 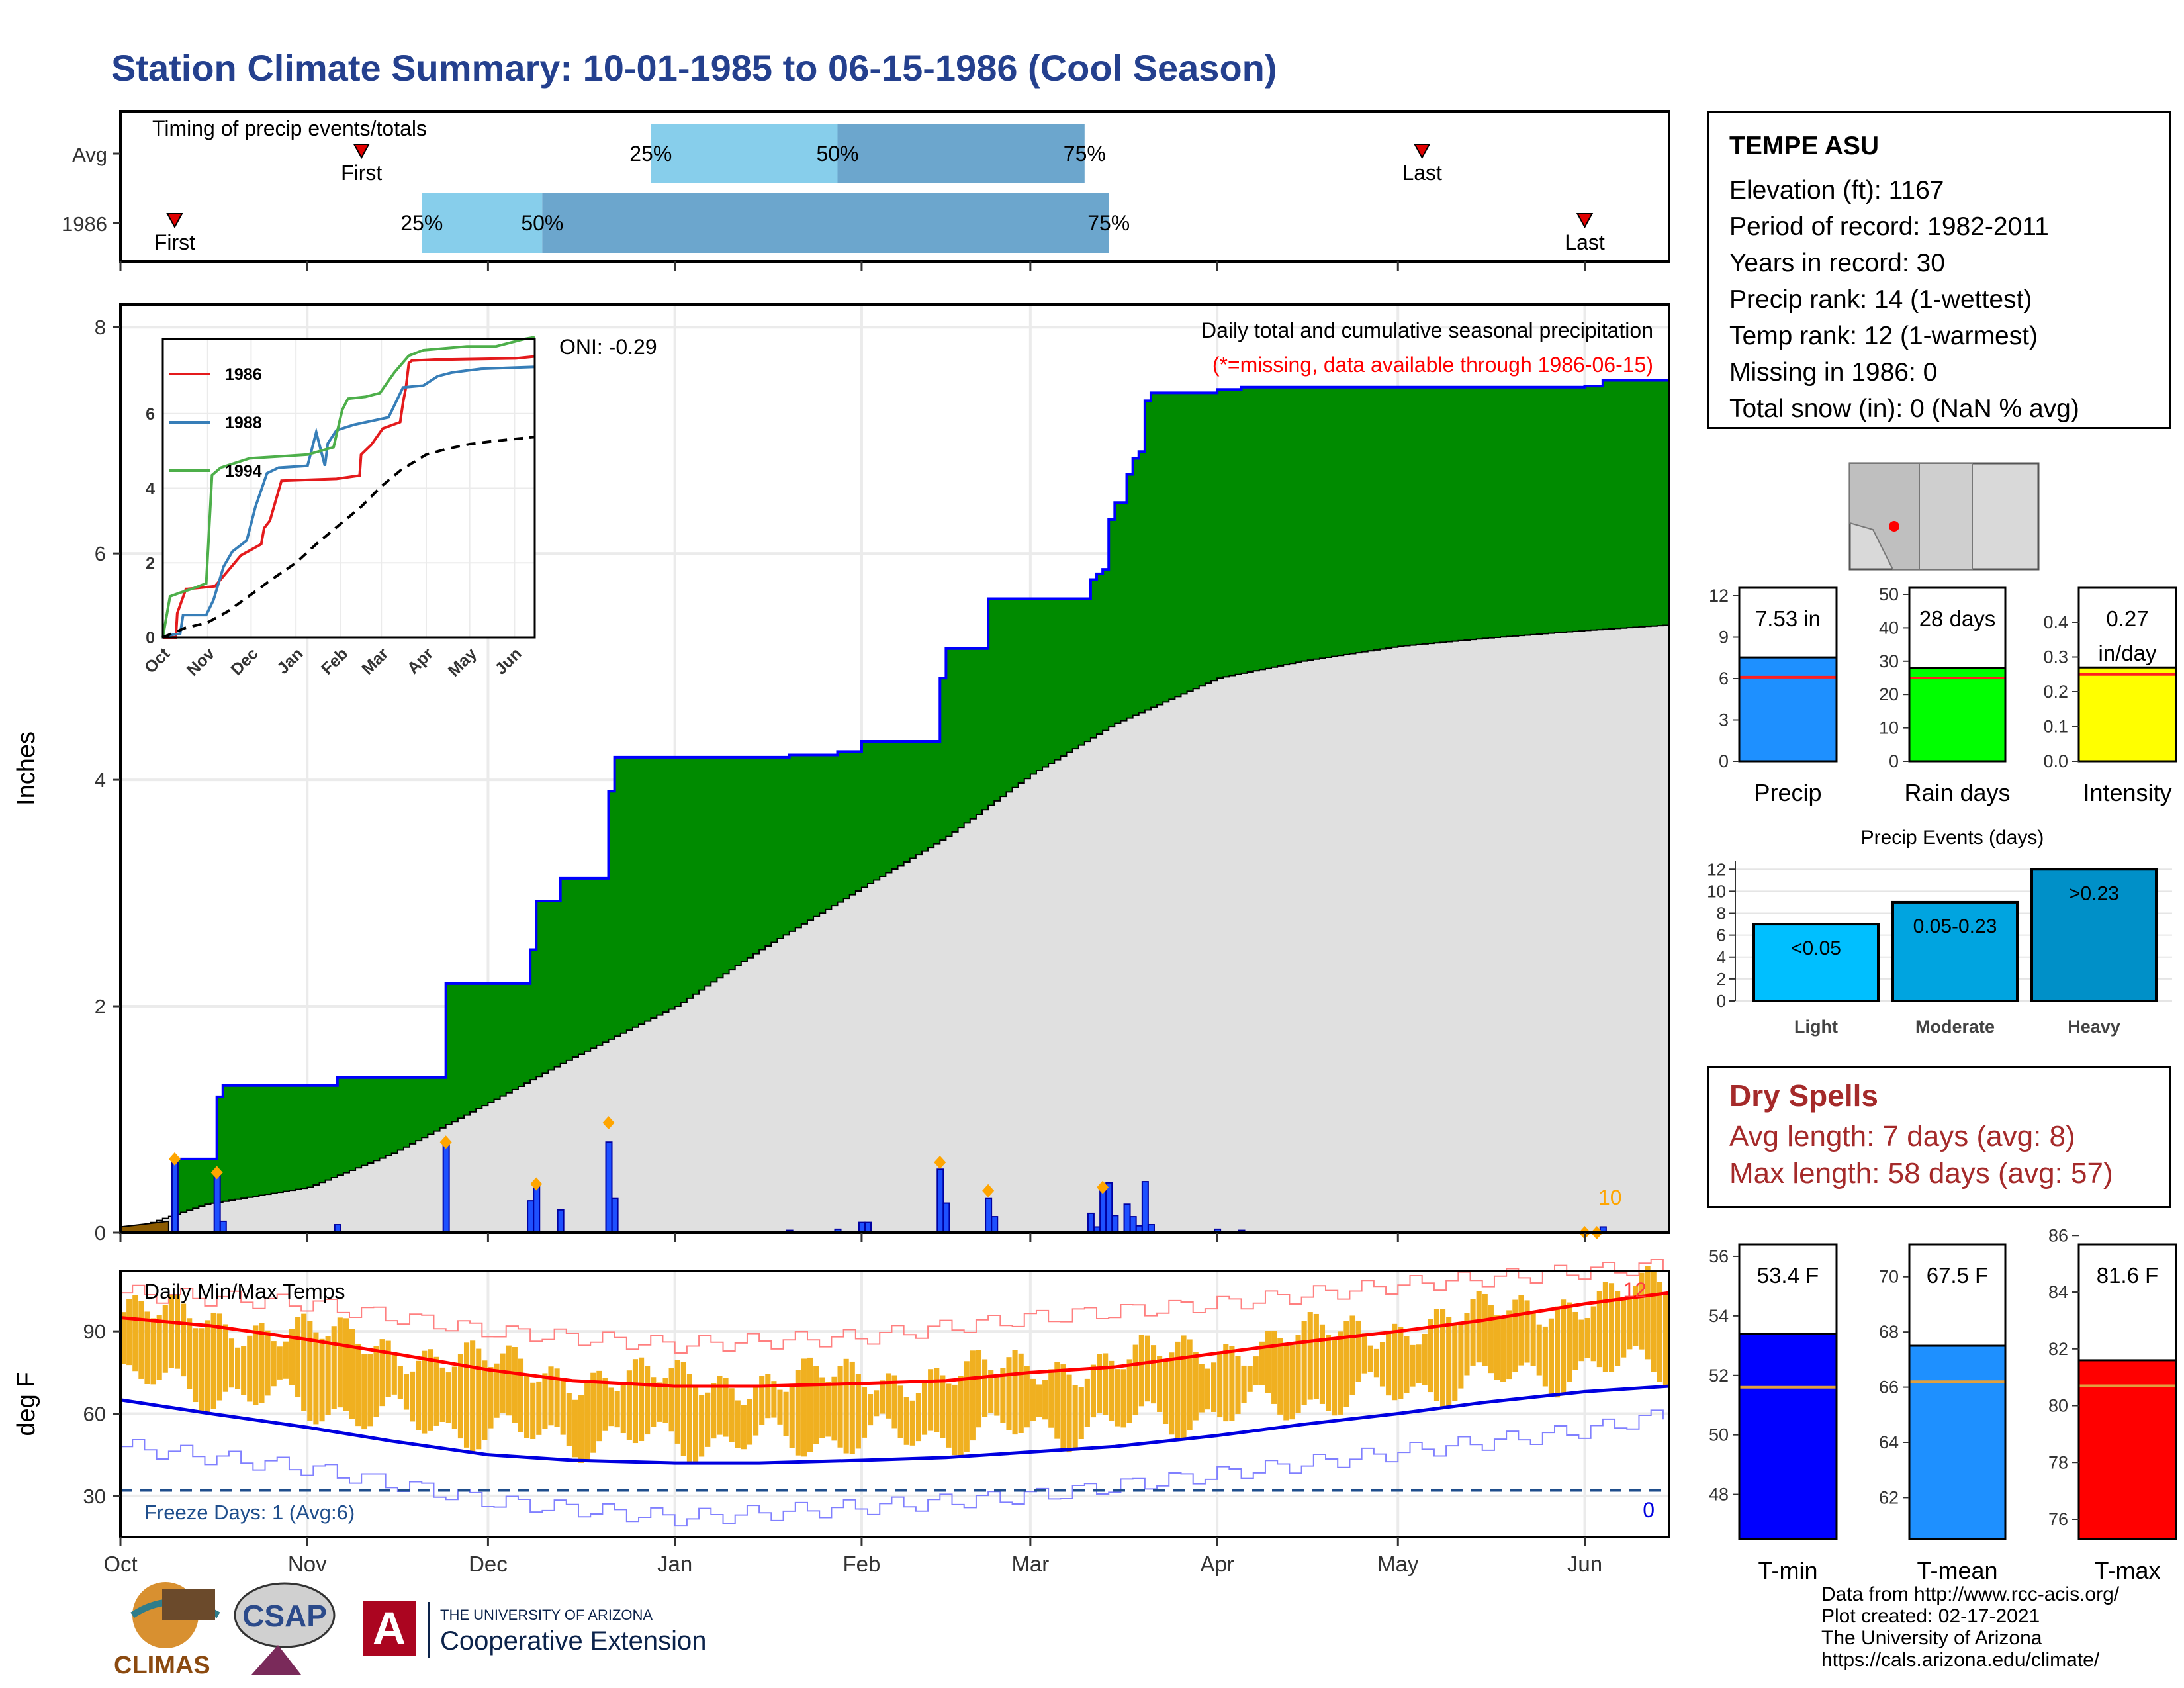 I want to click on station-line: Years in record: 30, so click(x=1837, y=263).